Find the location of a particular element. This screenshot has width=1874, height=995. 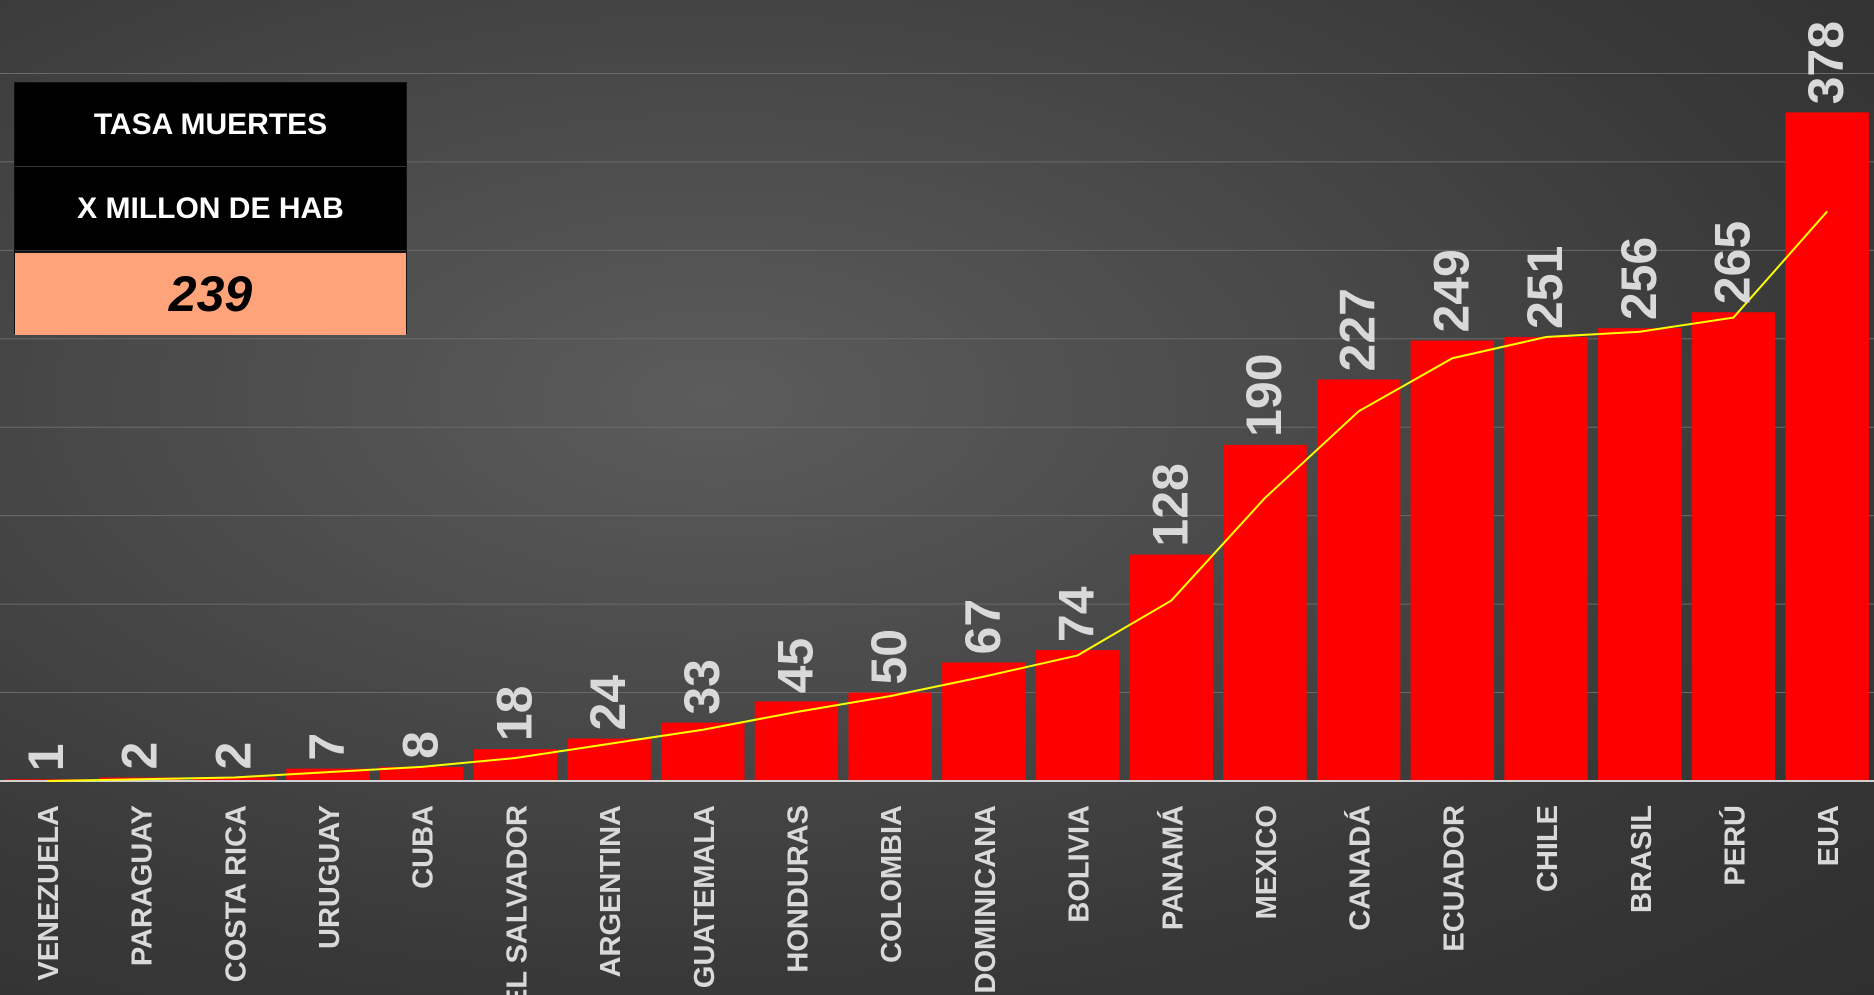

data-label: 249 is located at coordinates (1451, 290).